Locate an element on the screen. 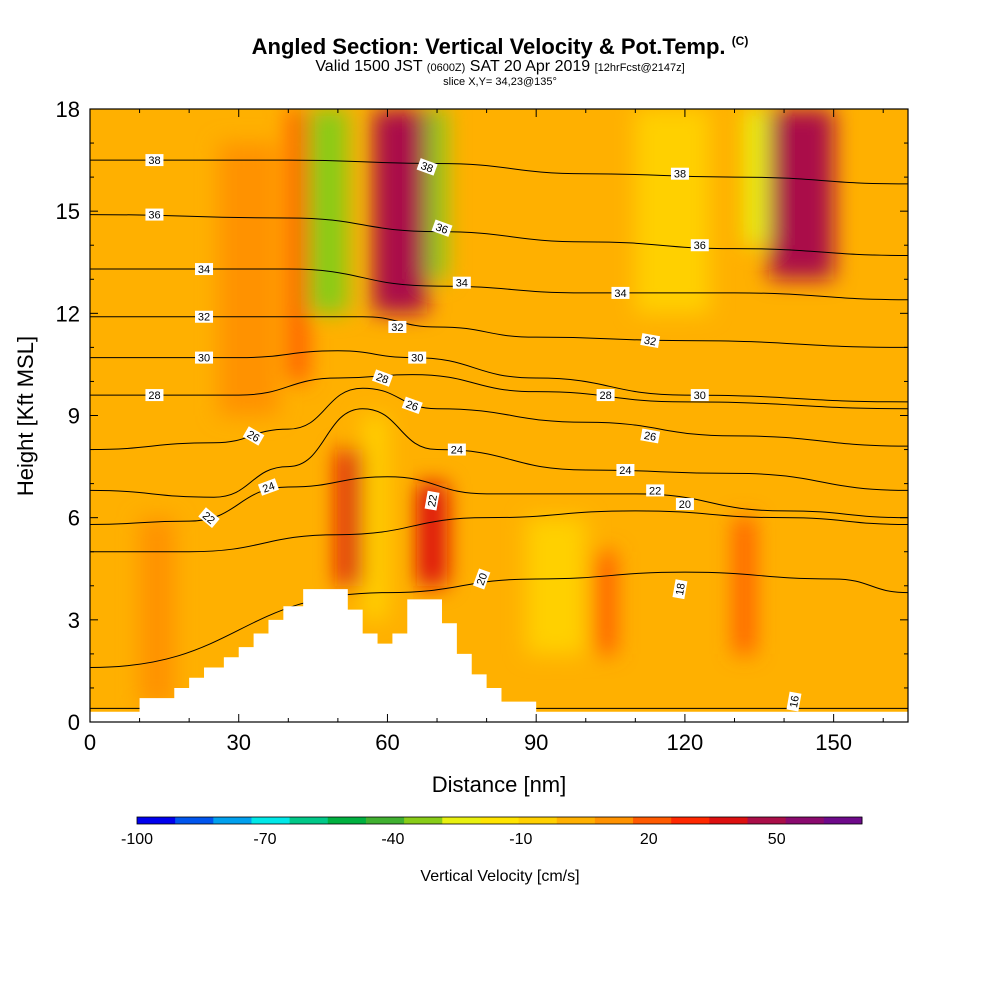 The width and height of the screenshot is (1000, 1000). y-axis-label: Height [Kft MSL] is located at coordinates (25, 416).